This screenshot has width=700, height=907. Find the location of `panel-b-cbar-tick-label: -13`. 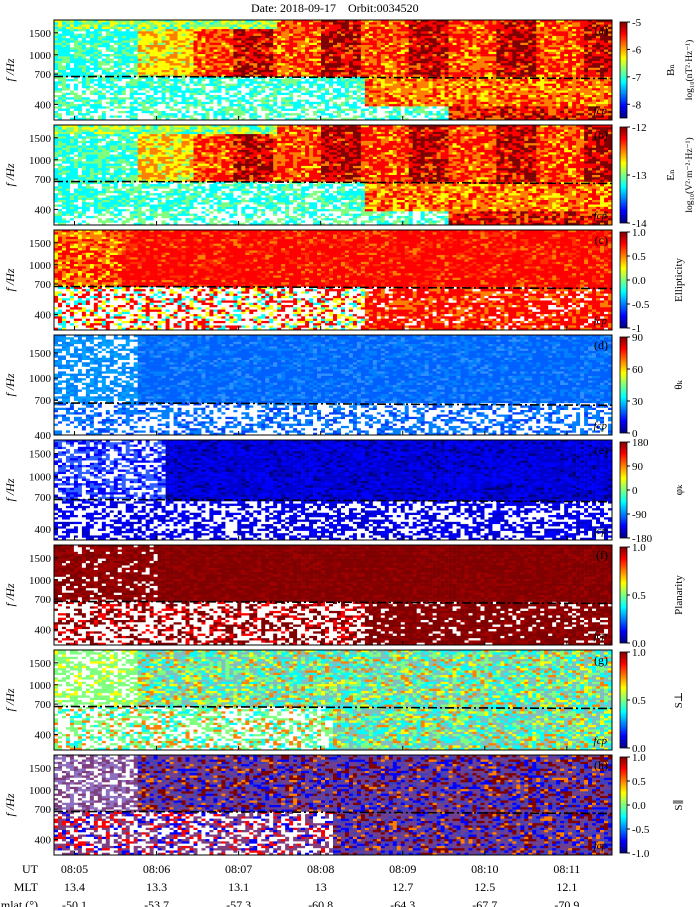

panel-b-cbar-tick-label: -13 is located at coordinates (639, 176).